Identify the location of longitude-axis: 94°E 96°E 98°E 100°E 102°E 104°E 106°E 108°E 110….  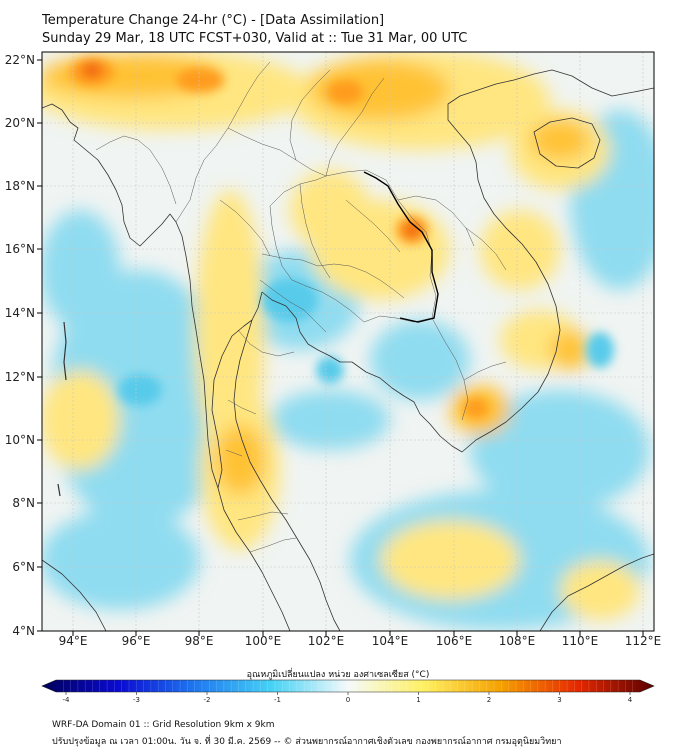
(360, 639).